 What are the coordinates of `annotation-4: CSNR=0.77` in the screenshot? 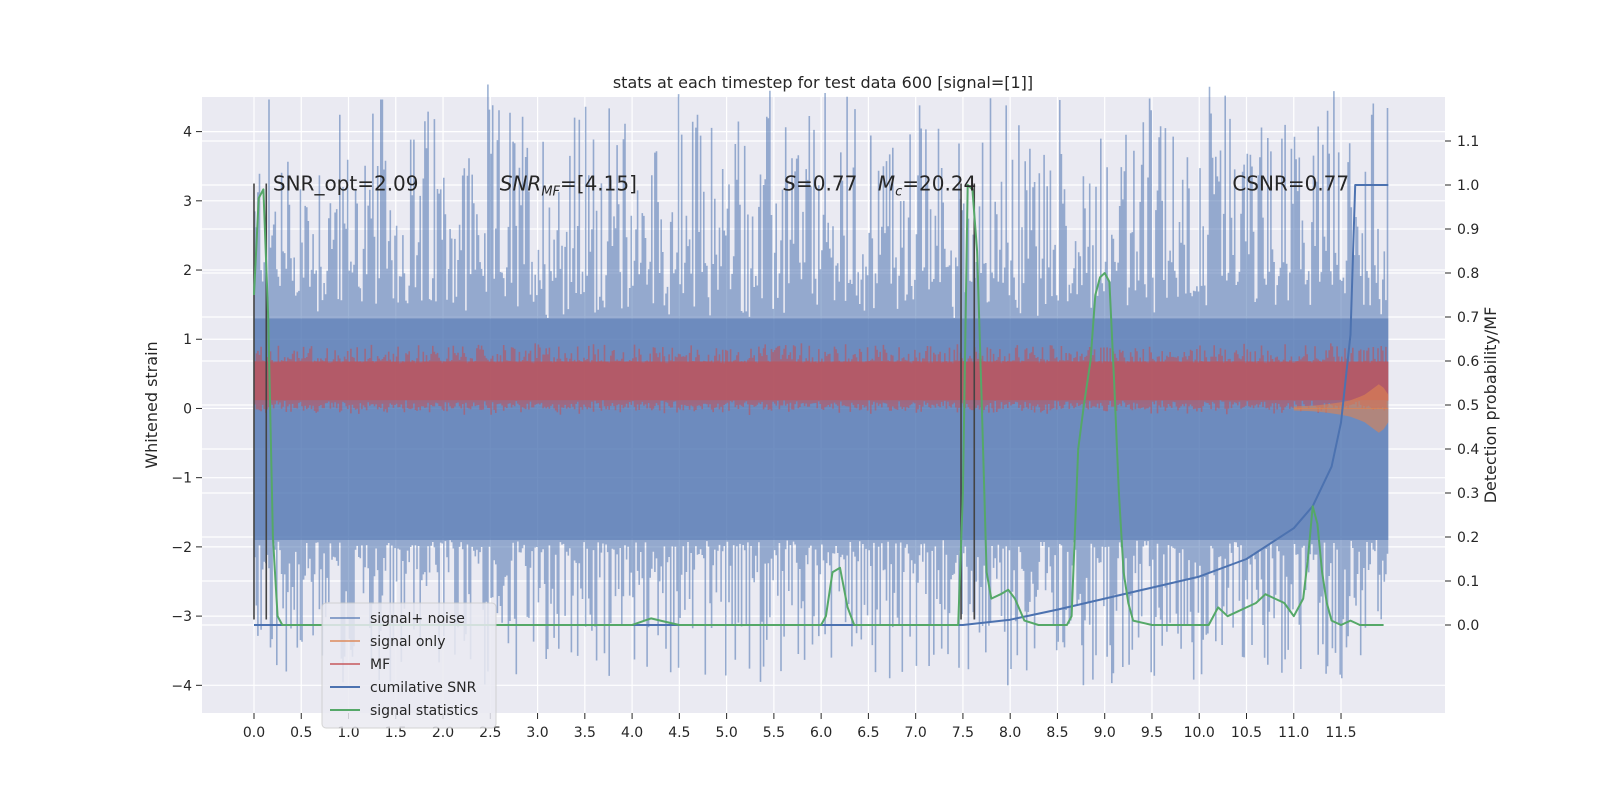 It's located at (1290, 183).